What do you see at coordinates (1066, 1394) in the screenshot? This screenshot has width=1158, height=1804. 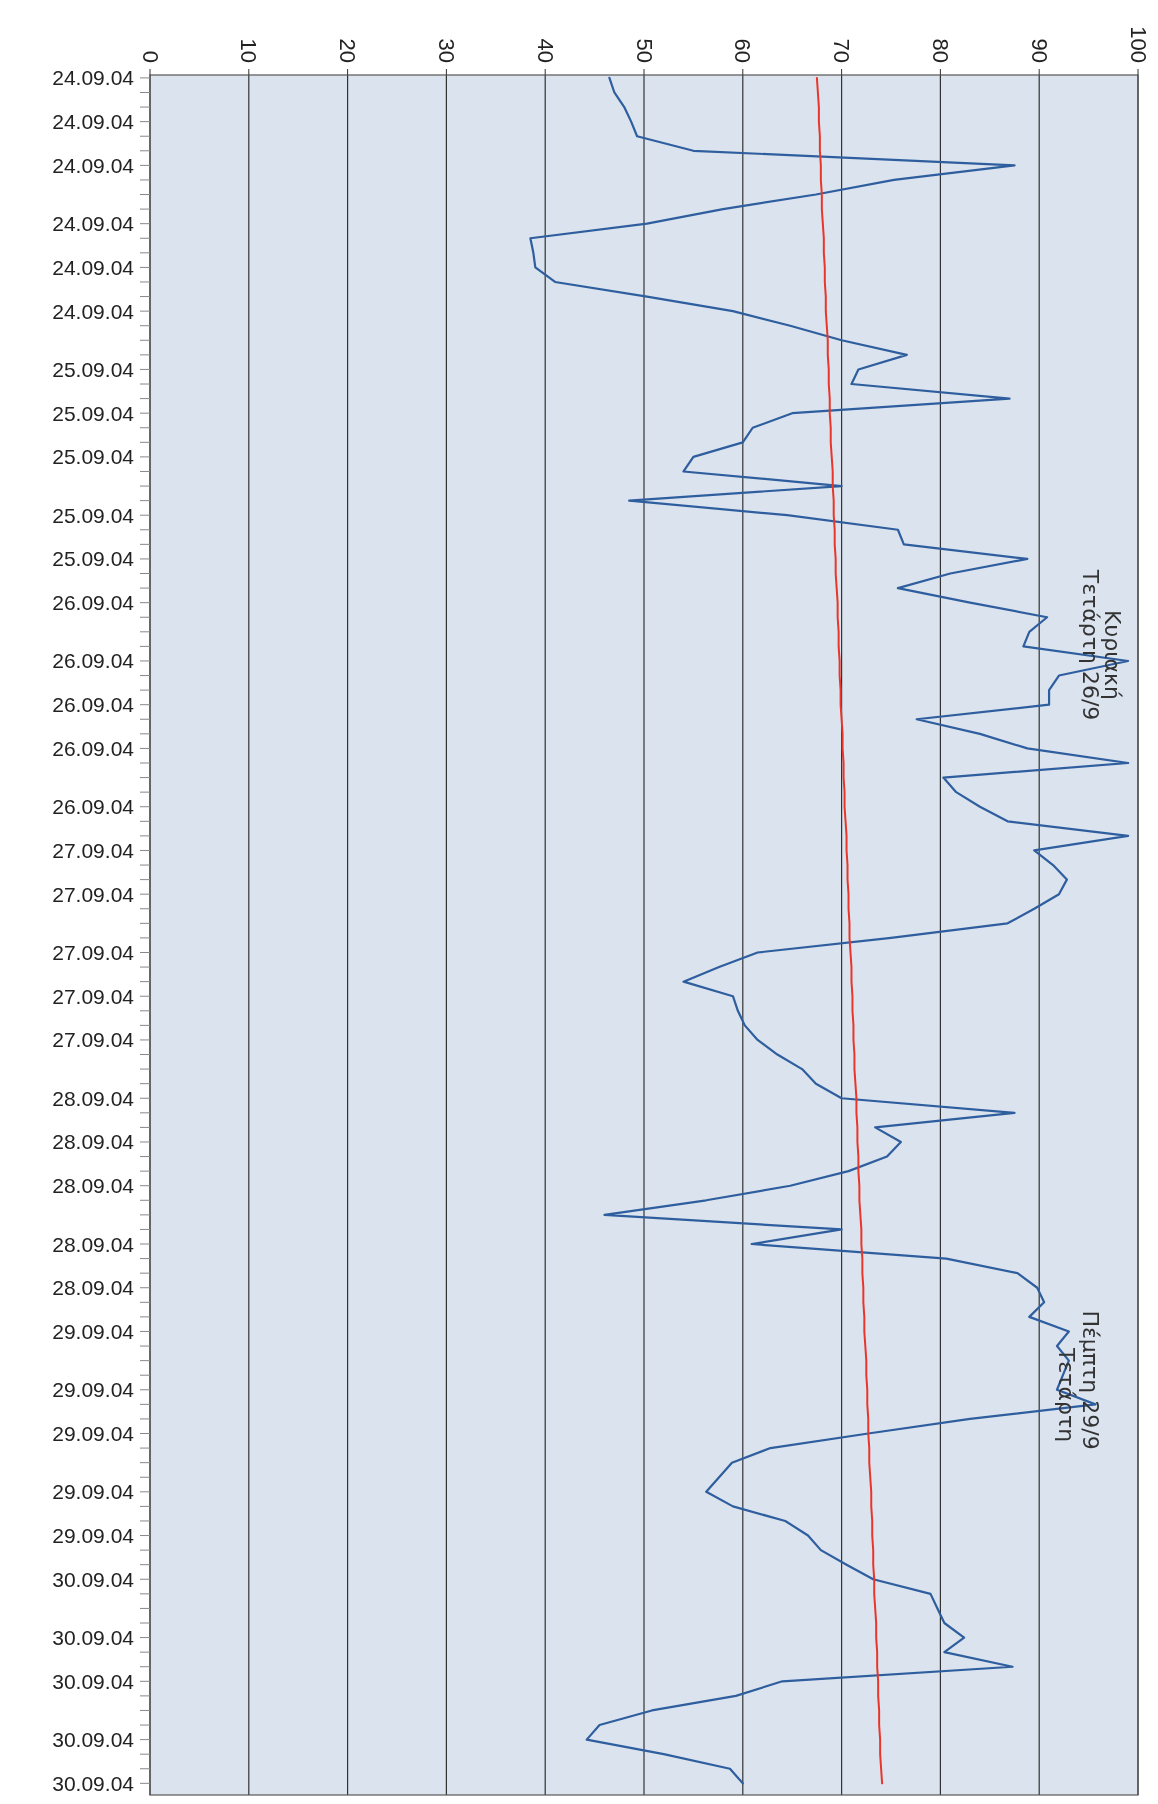 I see `annotation: Τετάρτη` at bounding box center [1066, 1394].